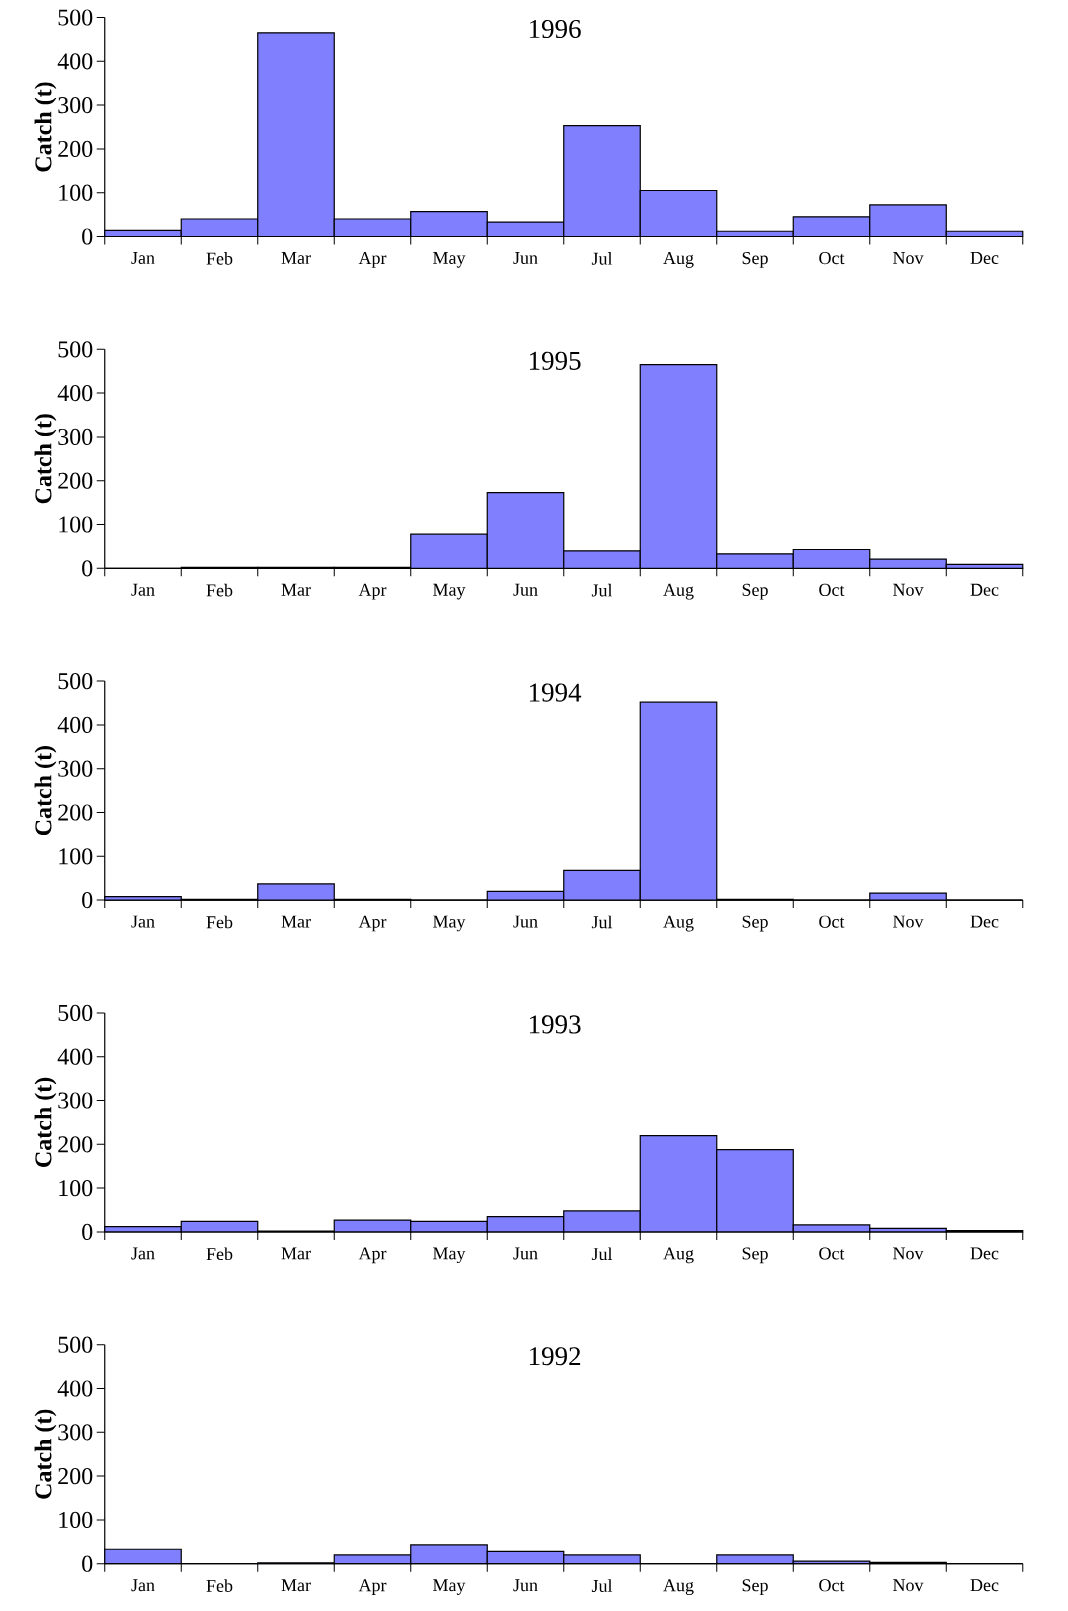 The height and width of the screenshot is (1611, 1068). I want to click on chart-title: 1993, so click(555, 1024).